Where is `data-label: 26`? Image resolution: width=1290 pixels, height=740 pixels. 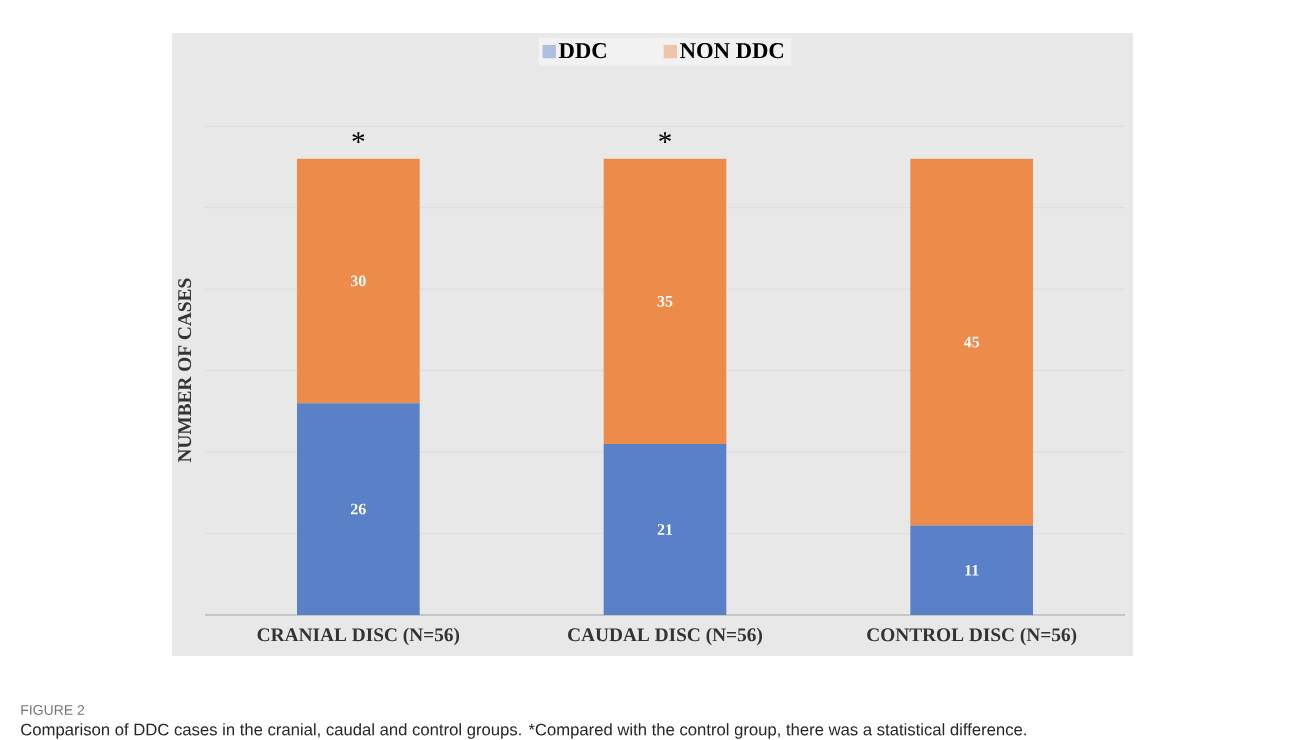 data-label: 26 is located at coordinates (358, 509).